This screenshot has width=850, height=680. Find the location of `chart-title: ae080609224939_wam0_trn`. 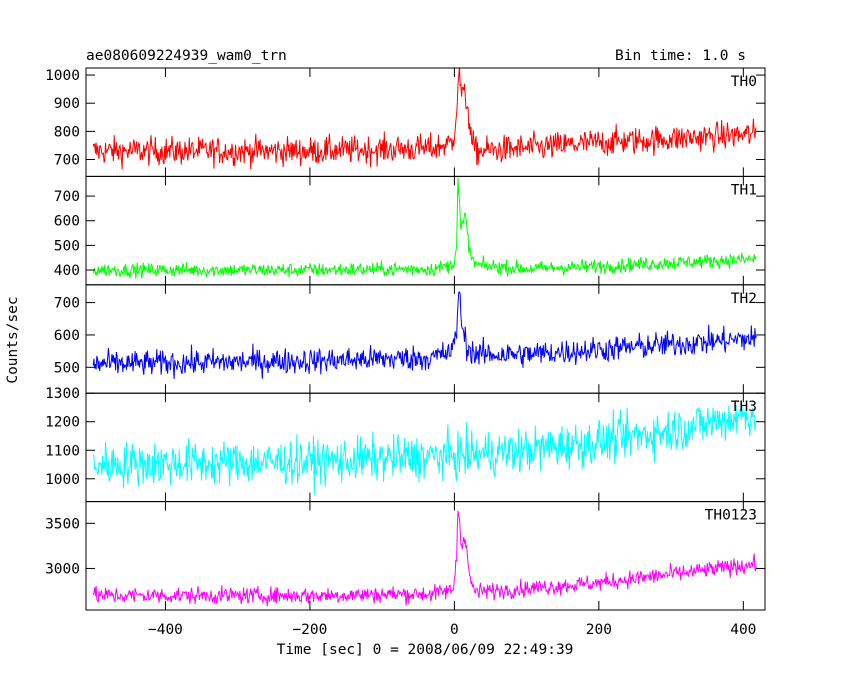

chart-title: ae080609224939_wam0_trn is located at coordinates (186, 56).